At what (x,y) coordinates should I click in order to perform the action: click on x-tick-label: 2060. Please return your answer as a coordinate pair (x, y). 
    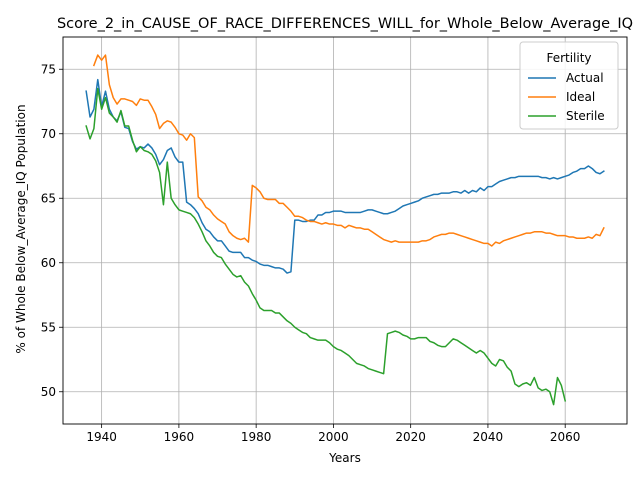
    Looking at the image, I should click on (565, 437).